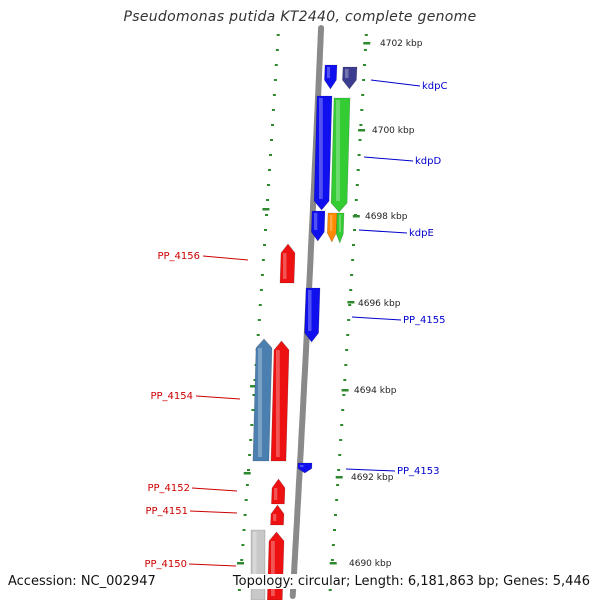 The image size is (600, 600). I want to click on scale-label-4700: 4700 kbp, so click(393, 131).